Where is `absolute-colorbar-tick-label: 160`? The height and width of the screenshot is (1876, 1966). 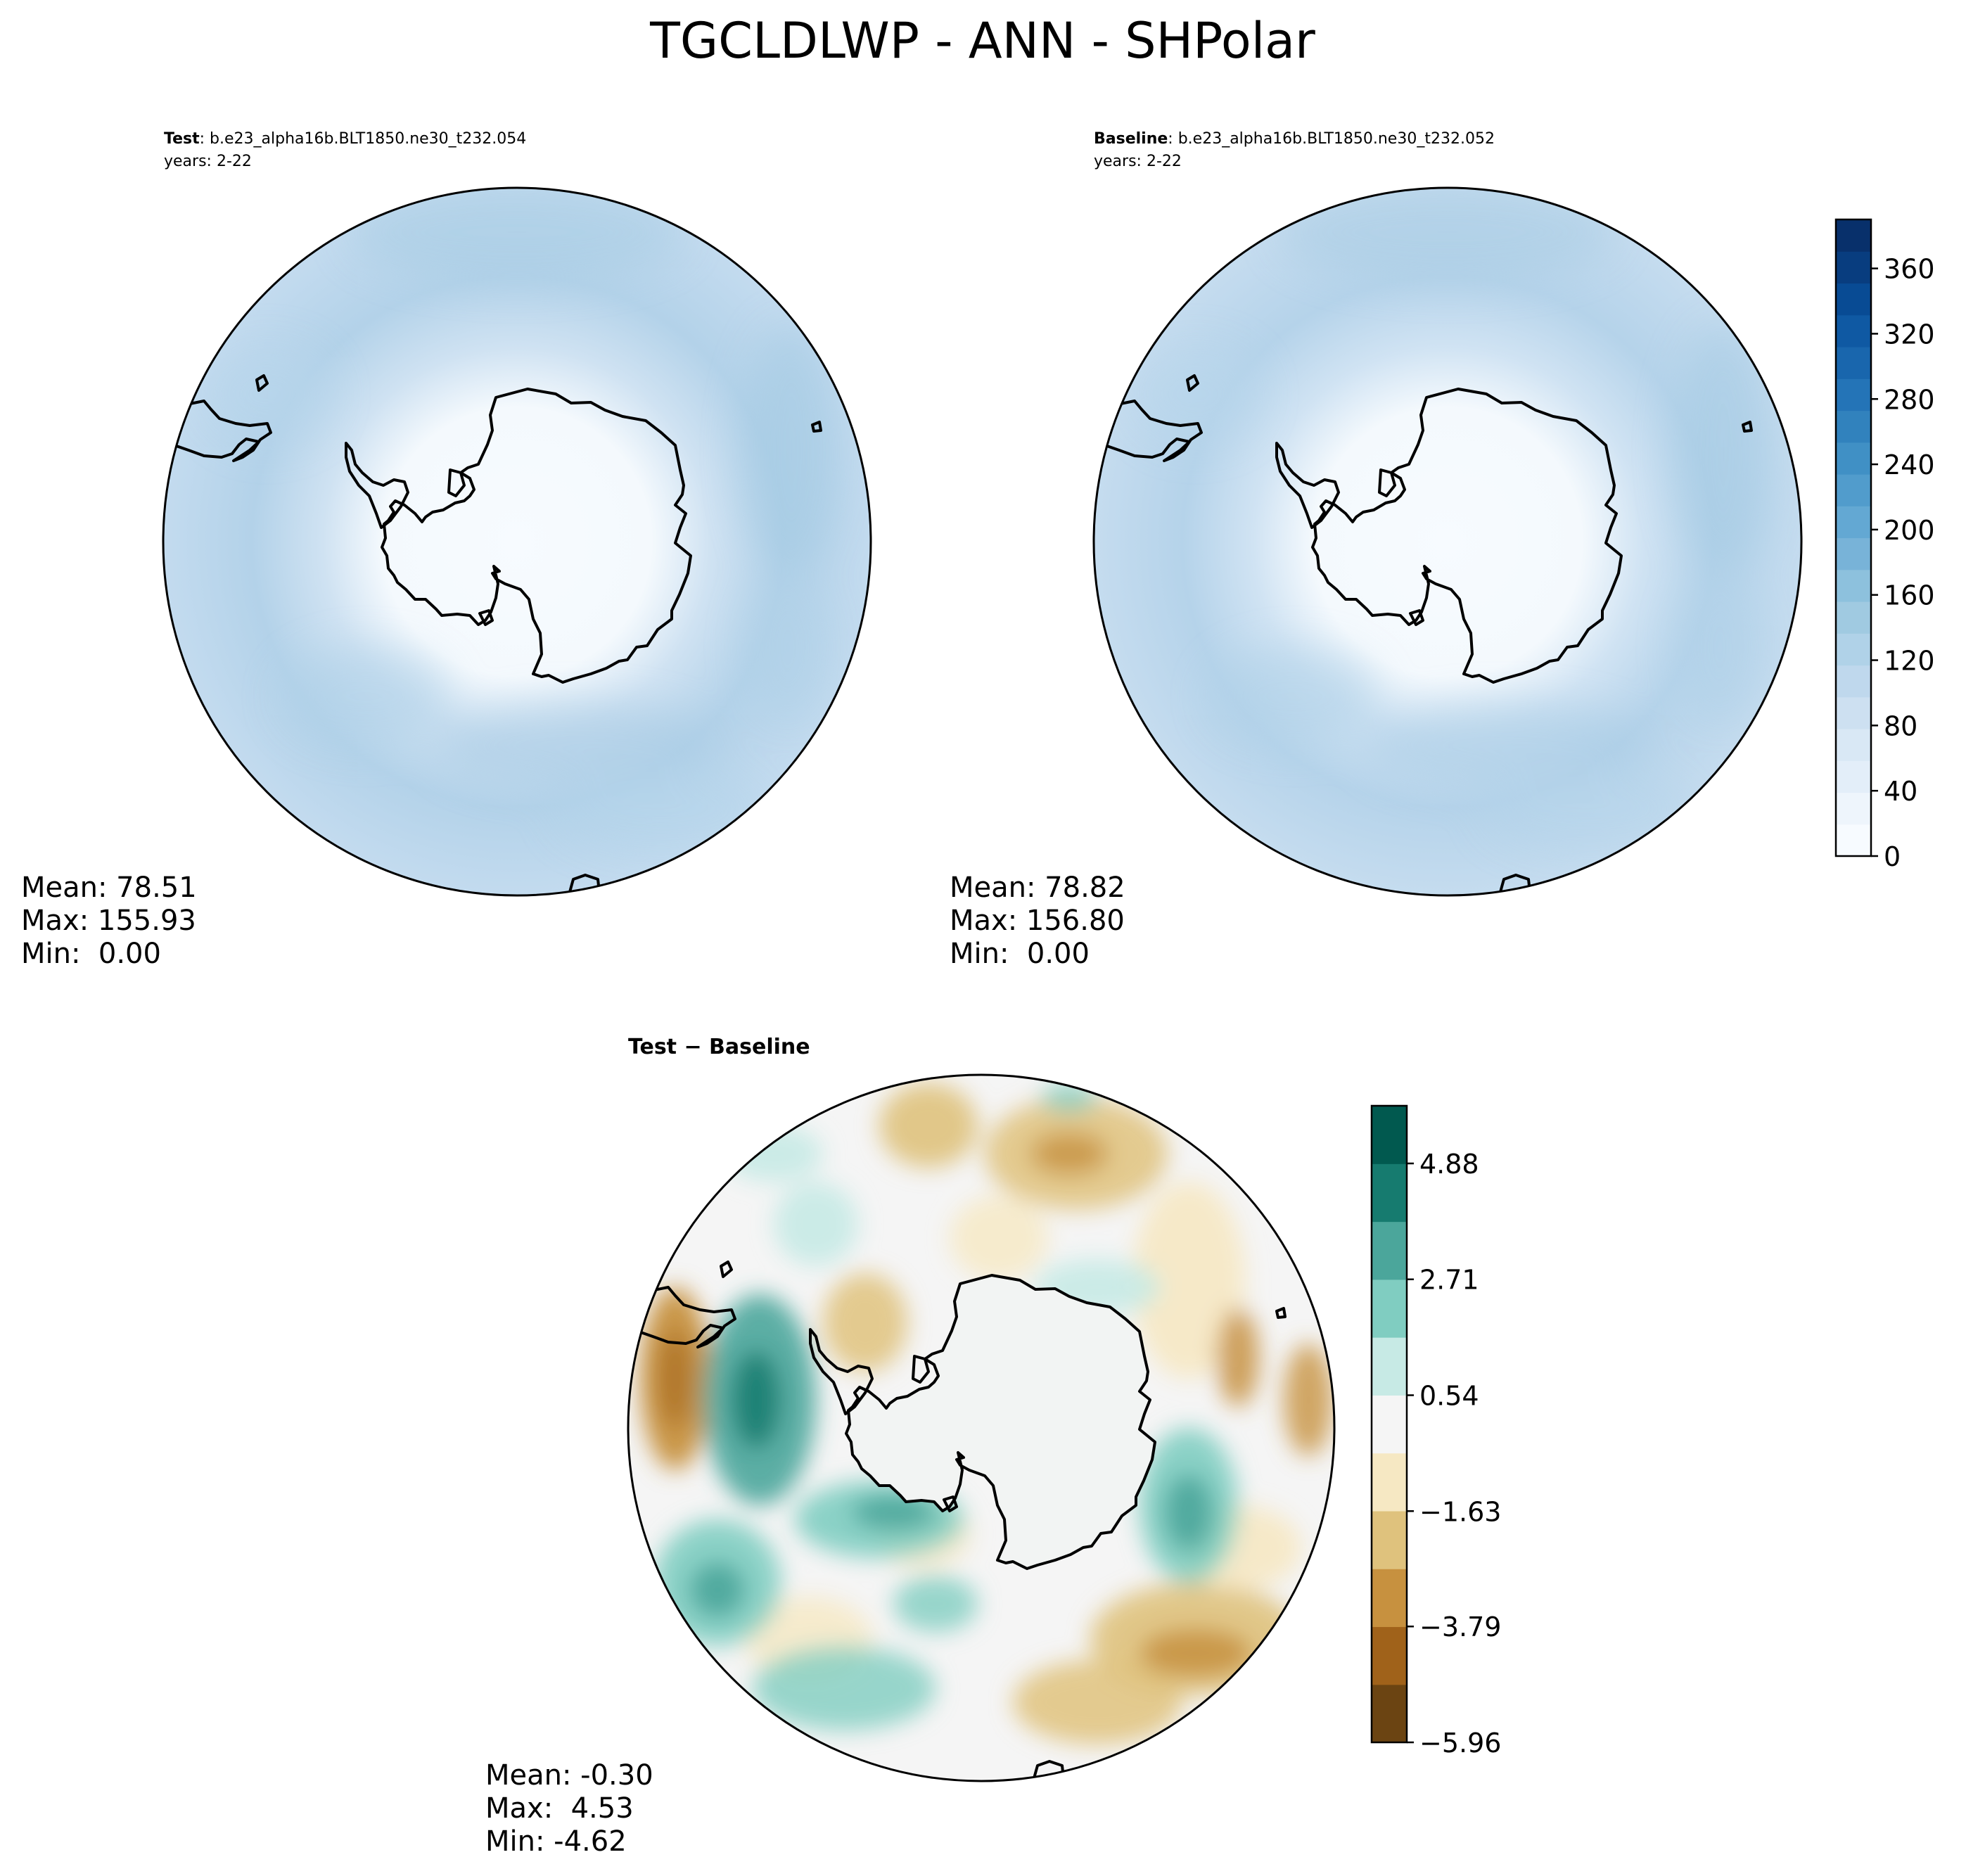
absolute-colorbar-tick-label: 160 is located at coordinates (1909, 595).